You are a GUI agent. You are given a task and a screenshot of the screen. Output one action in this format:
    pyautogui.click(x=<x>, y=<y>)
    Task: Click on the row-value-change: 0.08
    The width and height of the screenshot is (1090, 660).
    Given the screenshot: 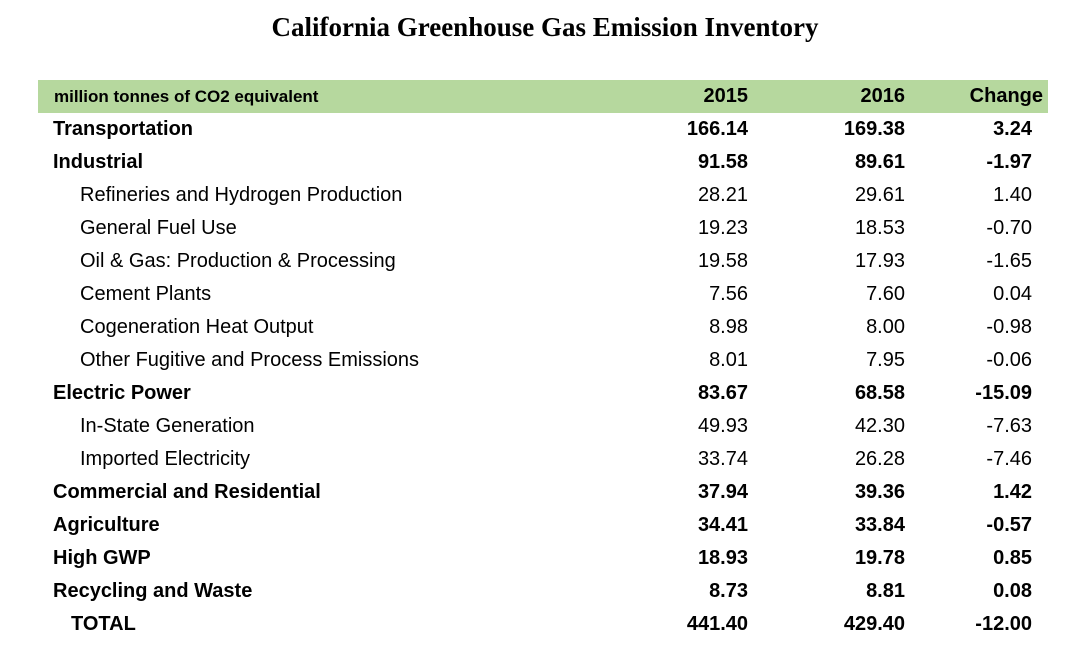 What is the action you would take?
    pyautogui.click(x=1012, y=591)
    